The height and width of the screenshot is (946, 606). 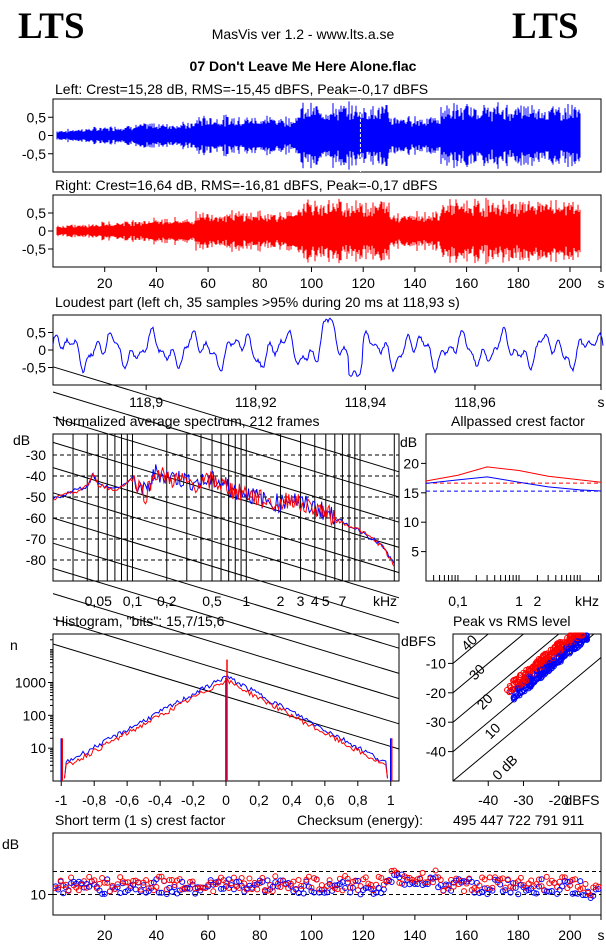 I want to click on peak-rms-diagonal-label: 10, so click(x=492, y=730).